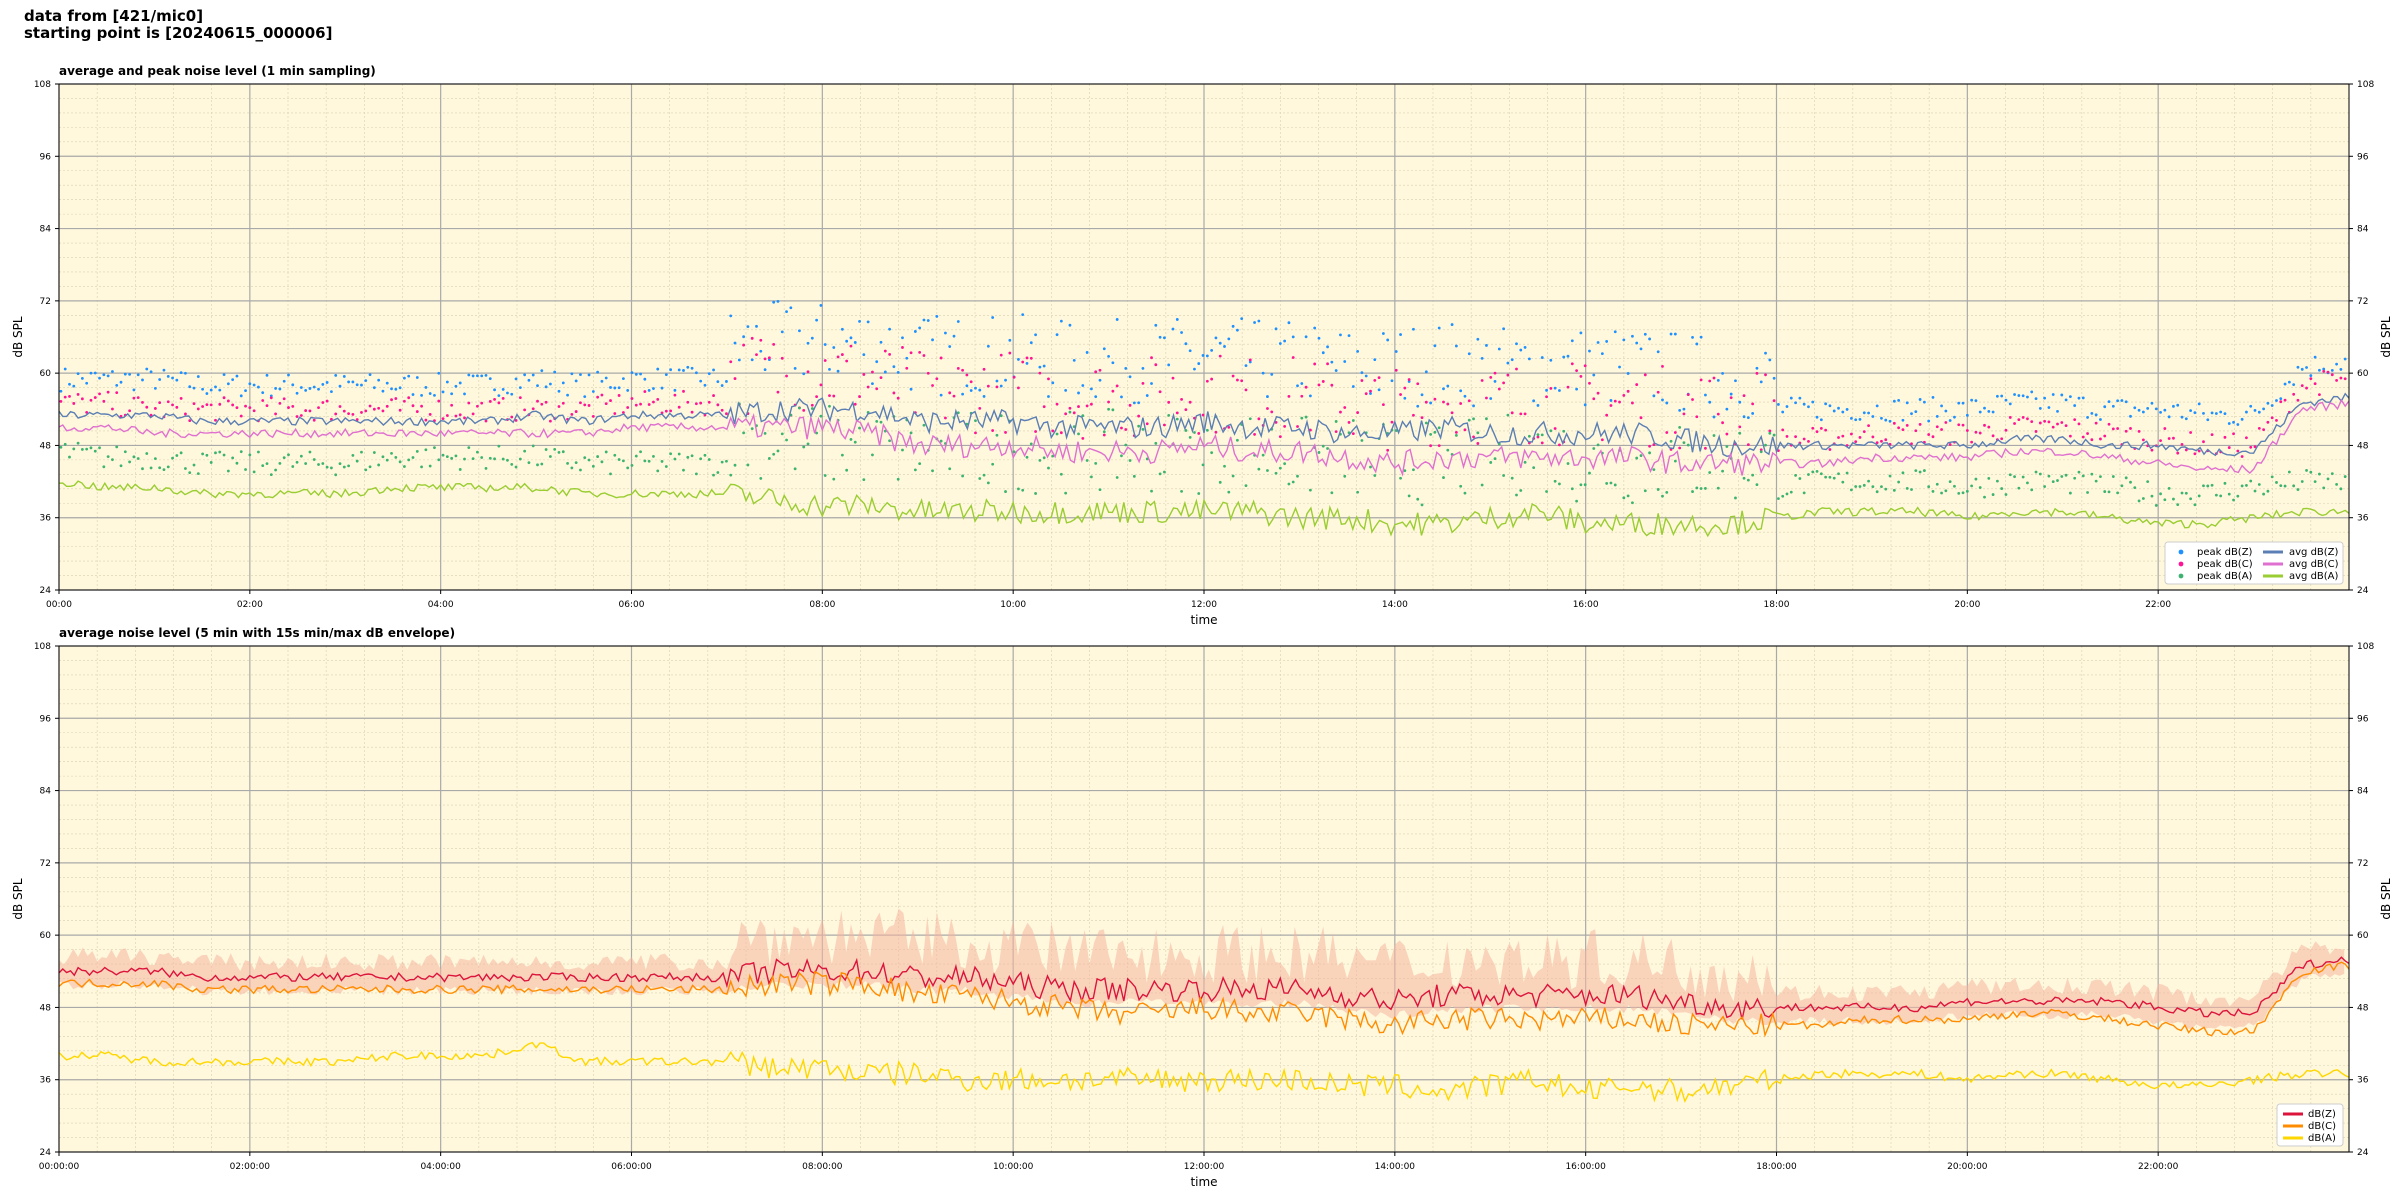 The width and height of the screenshot is (2400, 1200). I want to click on x-tick-label: 06:00:00, so click(631, 1167).